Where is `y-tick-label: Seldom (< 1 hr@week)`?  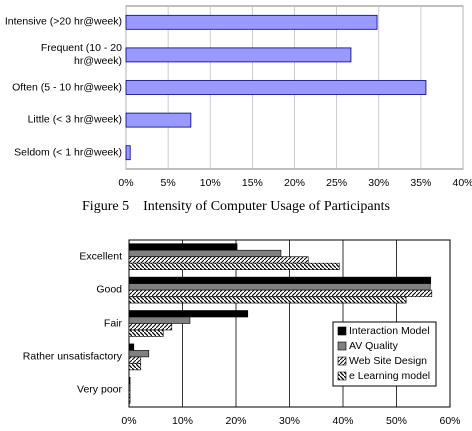 y-tick-label: Seldom (< 1 hr@week) is located at coordinates (68, 152).